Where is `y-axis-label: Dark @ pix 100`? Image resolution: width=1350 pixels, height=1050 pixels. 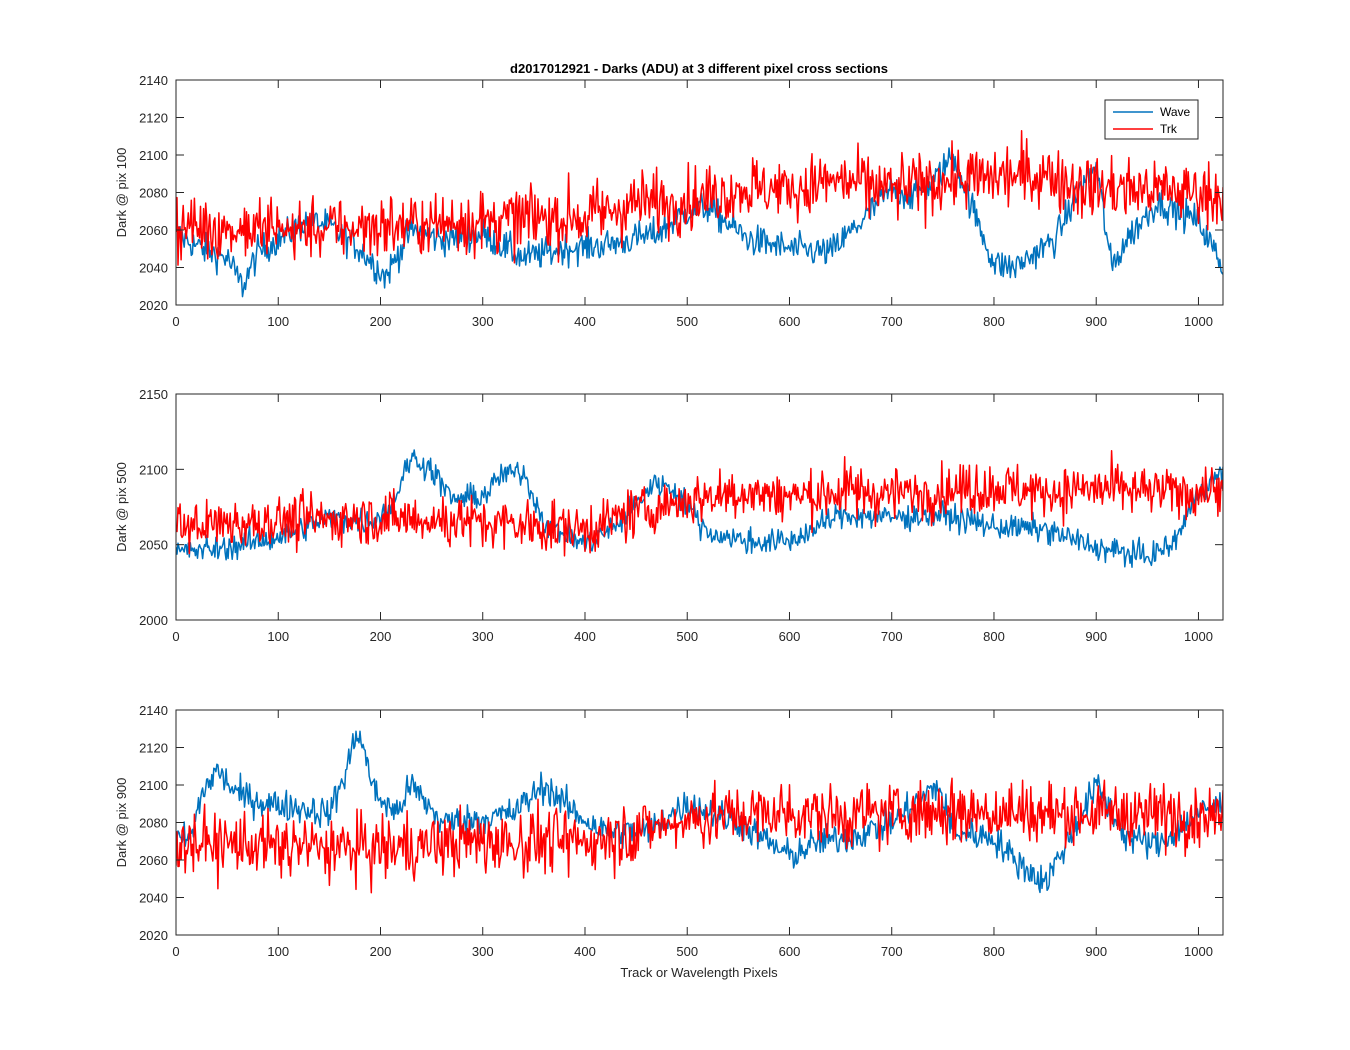 y-axis-label: Dark @ pix 100 is located at coordinates (121, 193).